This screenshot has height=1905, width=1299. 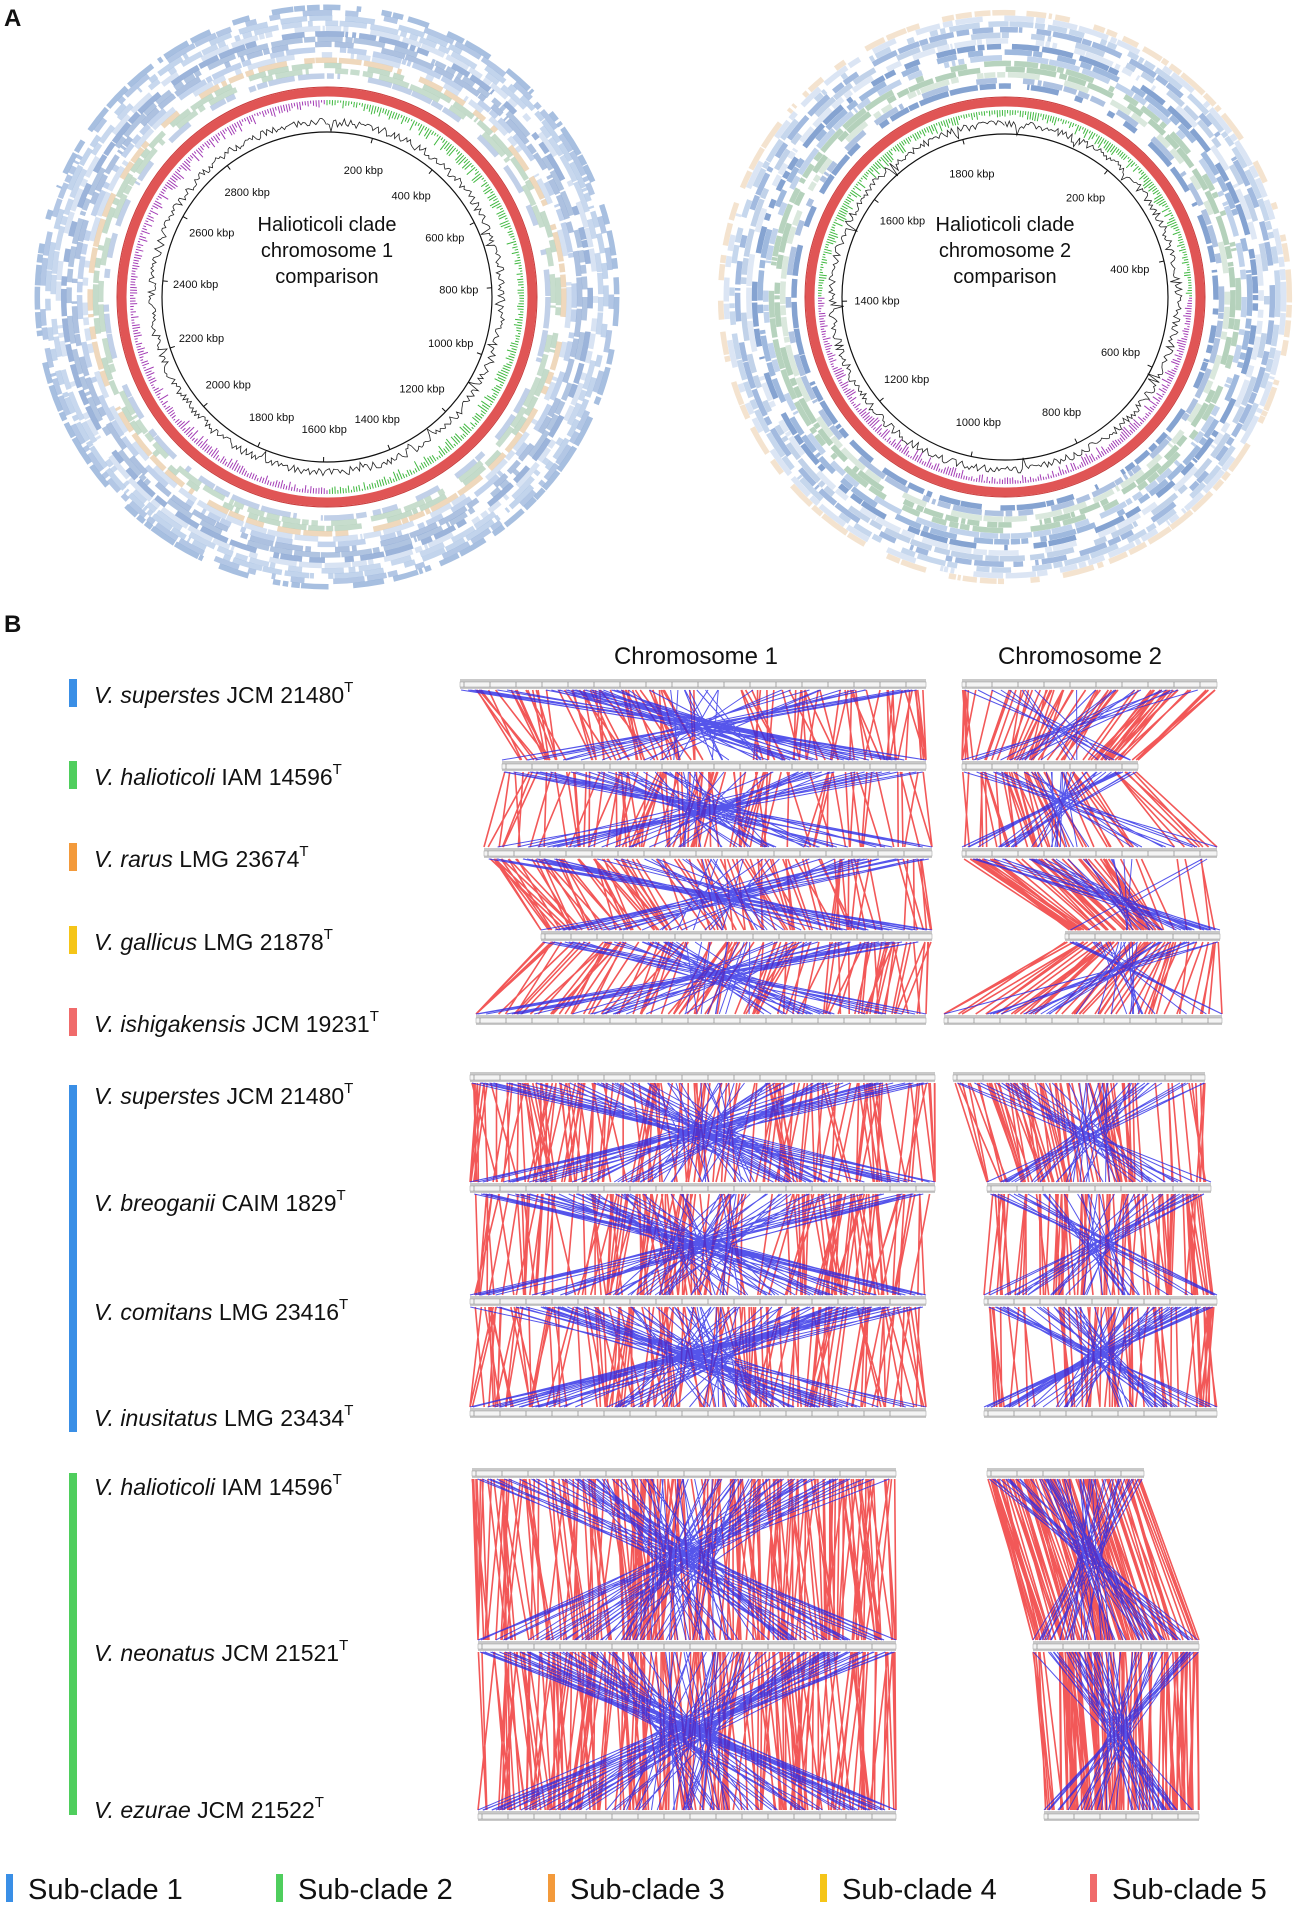 I want to click on kbp-label: 1000 kbp, so click(x=978, y=423).